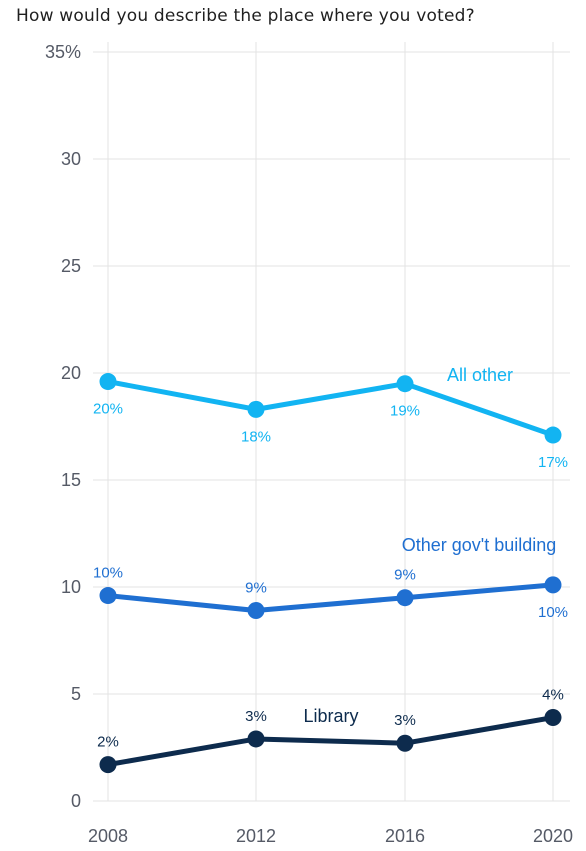 This screenshot has height=851, width=586. Describe the element at coordinates (71, 159) in the screenshot. I see `y-tick-label: 30` at that location.